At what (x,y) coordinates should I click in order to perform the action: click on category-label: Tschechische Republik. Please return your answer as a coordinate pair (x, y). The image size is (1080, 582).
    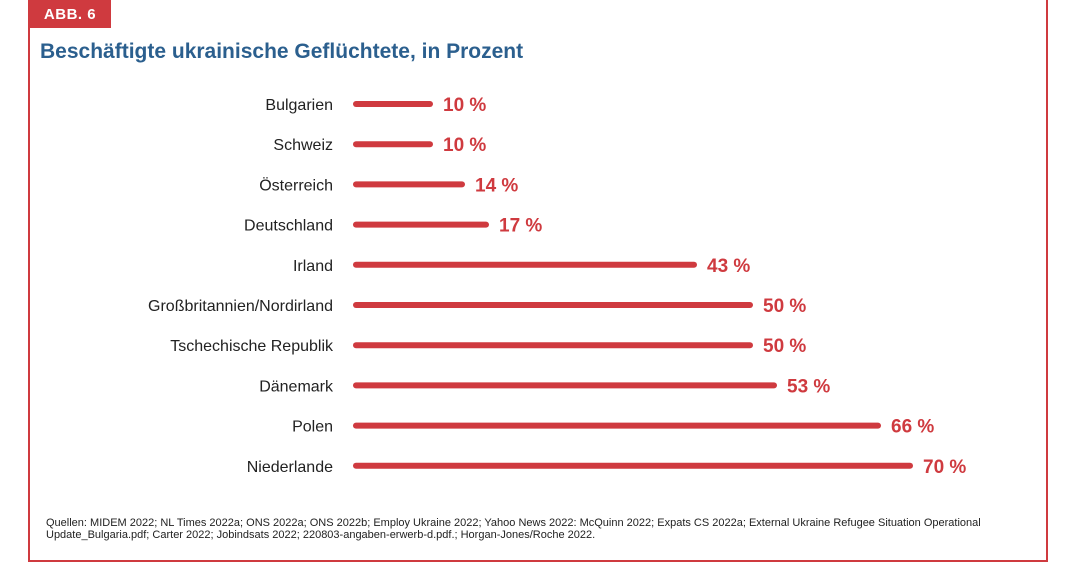
    Looking at the image, I should click on (252, 346).